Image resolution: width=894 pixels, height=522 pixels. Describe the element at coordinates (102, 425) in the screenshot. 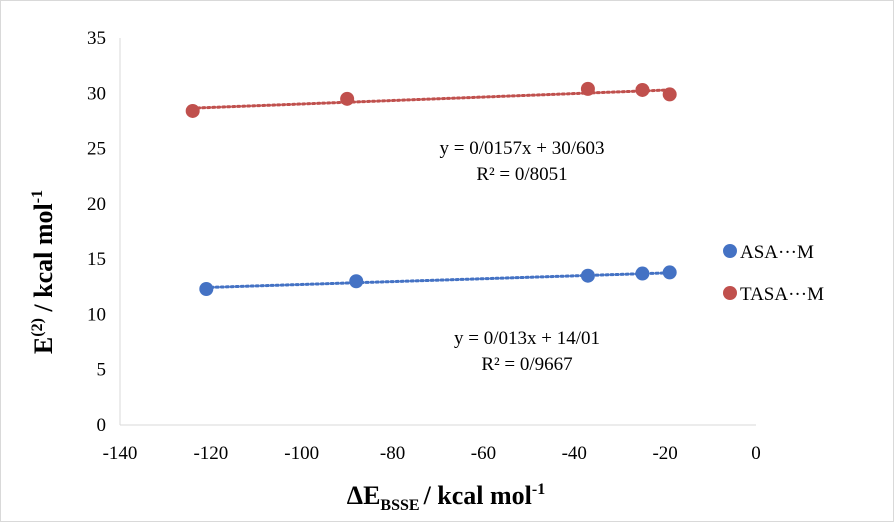

I see `y-tick-label: 0` at that location.